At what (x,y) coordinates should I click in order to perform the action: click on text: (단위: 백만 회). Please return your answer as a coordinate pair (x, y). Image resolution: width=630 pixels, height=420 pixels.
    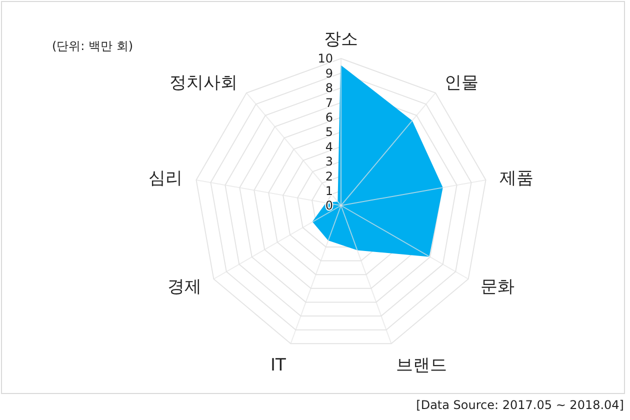
    Looking at the image, I should click on (93, 46).